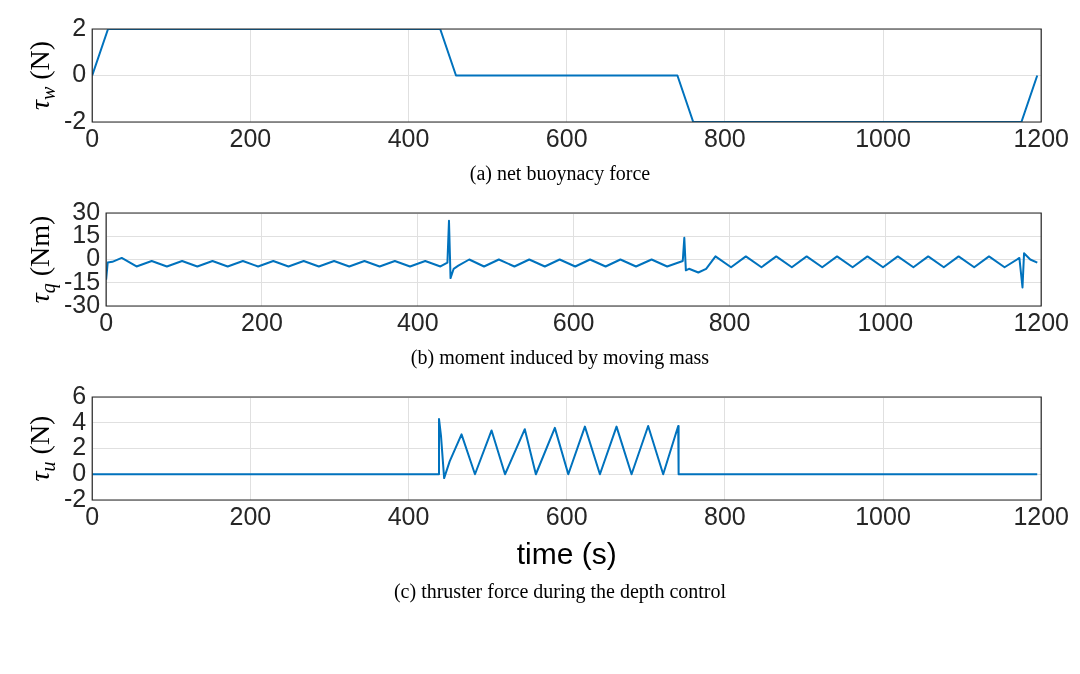 Image resolution: width=1080 pixels, height=674 pixels. I want to click on y-tick-label: 0, so click(79, 73).